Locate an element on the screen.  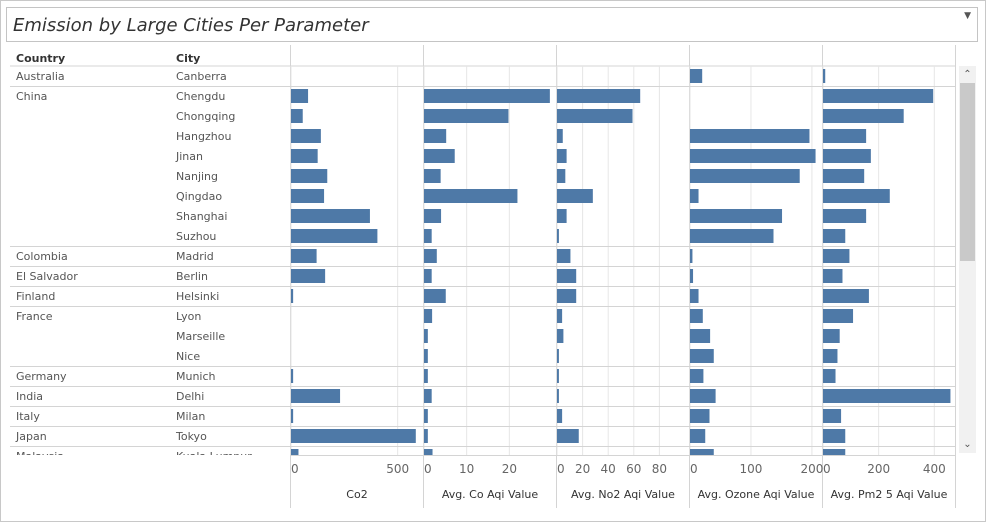
tick-label: 500 is located at coordinates (397, 469).